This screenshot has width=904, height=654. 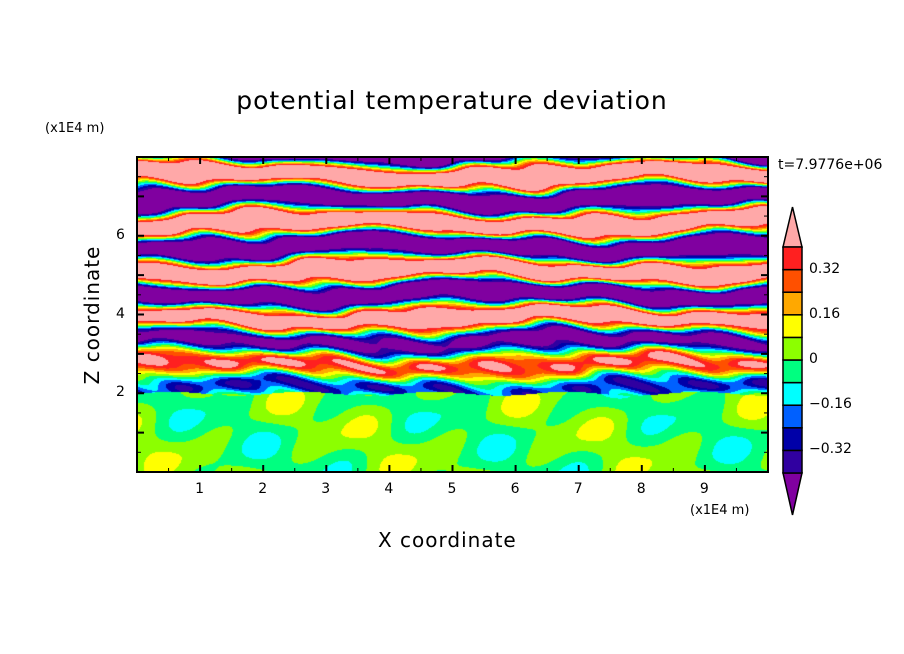 What do you see at coordinates (578, 489) in the screenshot?
I see `x-tick-label: 7` at bounding box center [578, 489].